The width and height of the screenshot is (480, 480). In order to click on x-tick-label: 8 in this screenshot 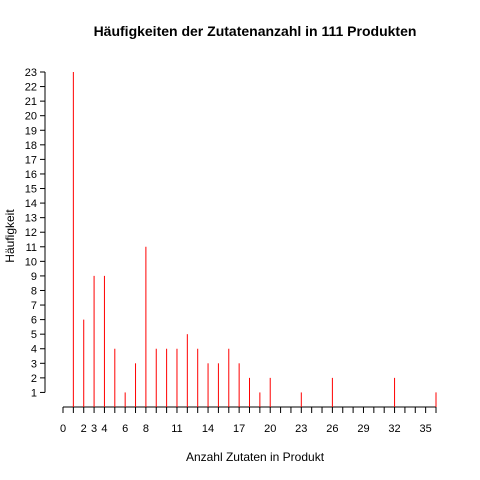, I will do `click(146, 429)`.